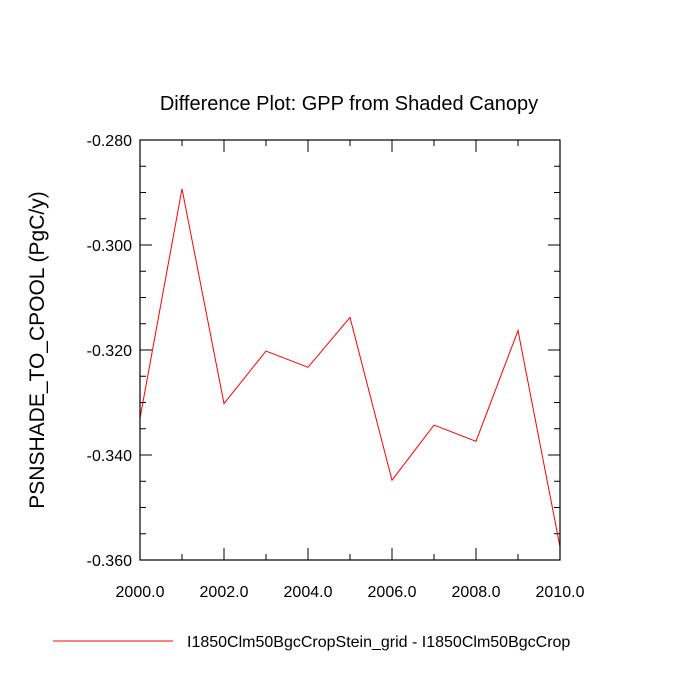 Image resolution: width=700 pixels, height=700 pixels. Describe the element at coordinates (476, 592) in the screenshot. I see `x-tick-label: 2008.0` at that location.